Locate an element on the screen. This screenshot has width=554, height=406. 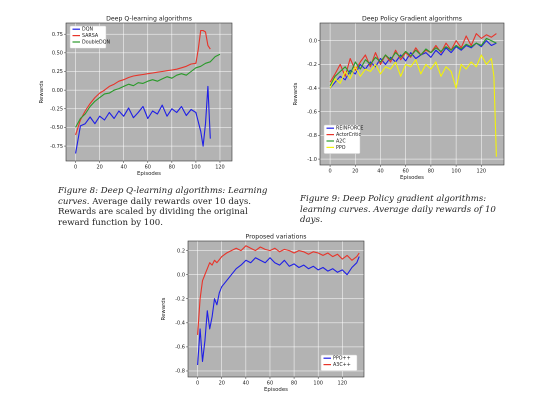
chart-title: Deep Policy Gradient algorithms is located at coordinates (412, 19).